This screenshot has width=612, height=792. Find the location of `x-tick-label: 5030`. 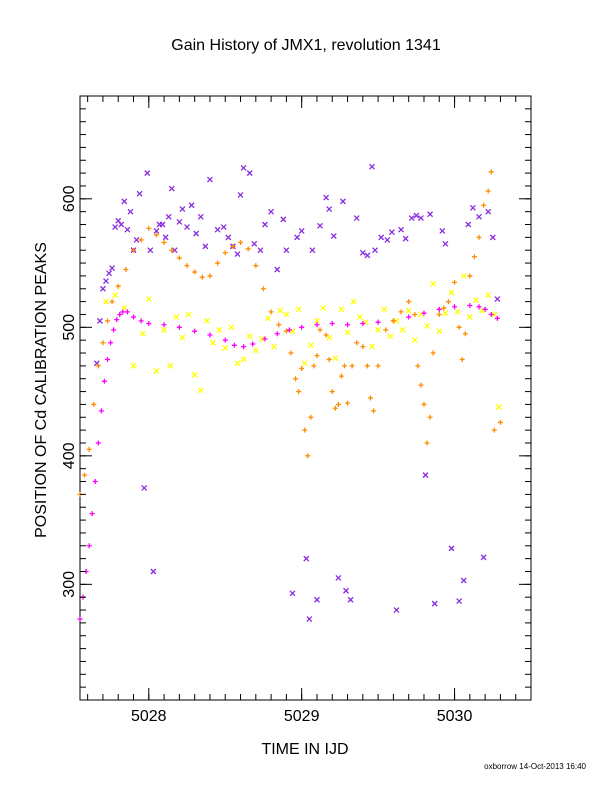

x-tick-label: 5030 is located at coordinates (455, 716).